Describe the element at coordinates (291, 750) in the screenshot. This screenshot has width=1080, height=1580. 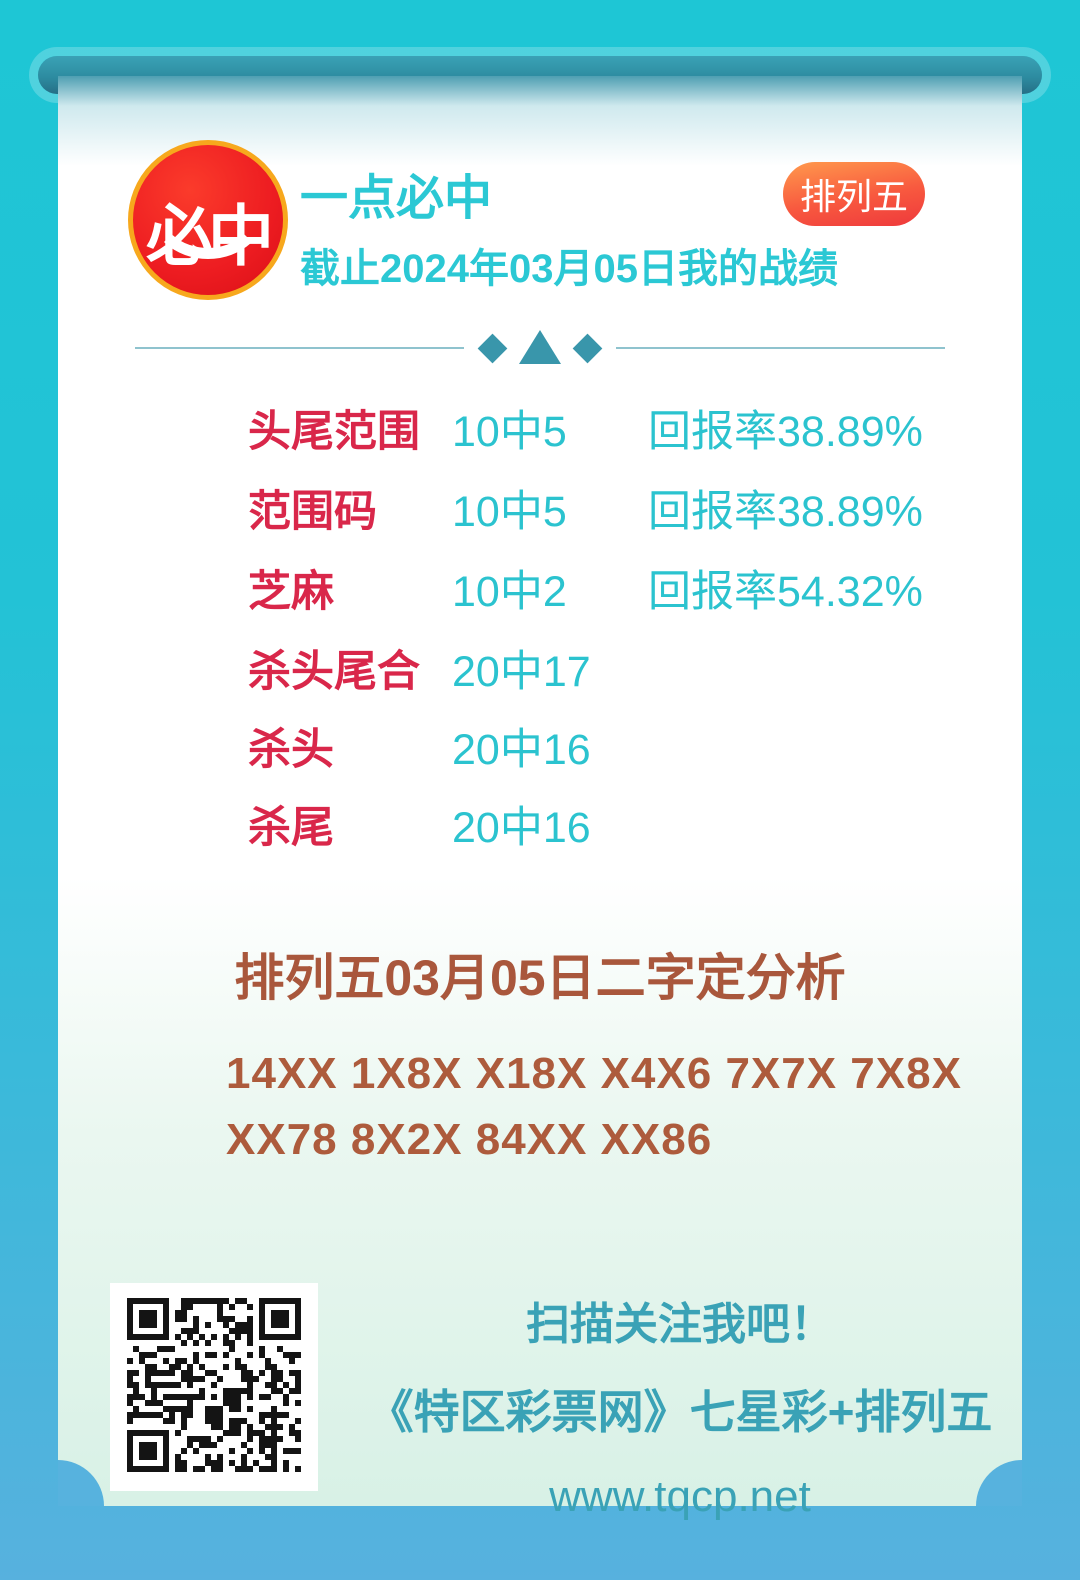
I see `stat-label: 杀头` at that location.